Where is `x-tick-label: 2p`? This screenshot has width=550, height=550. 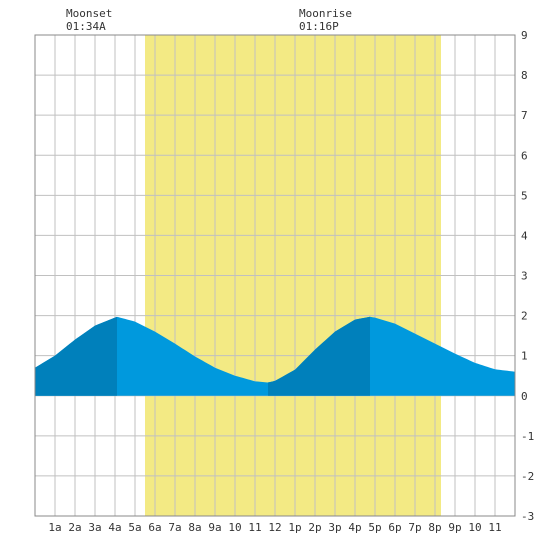 x-tick-label: 2p is located at coordinates (314, 527).